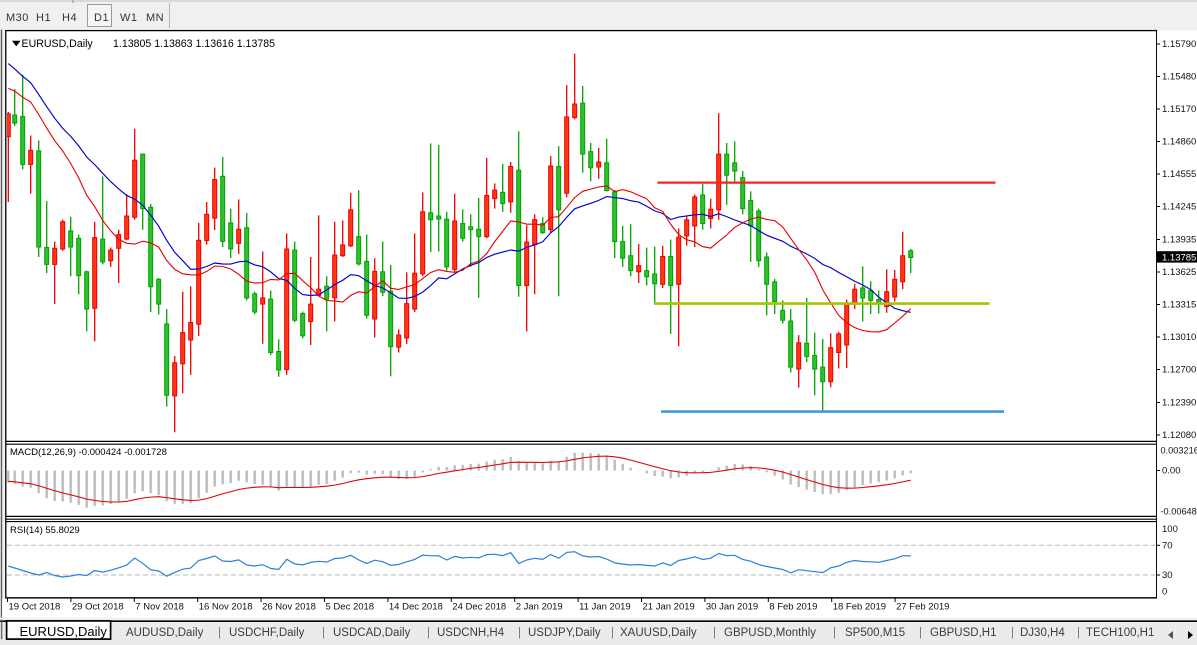 The width and height of the screenshot is (1197, 645). I want to click on svg-text: 0, so click(1164, 592).